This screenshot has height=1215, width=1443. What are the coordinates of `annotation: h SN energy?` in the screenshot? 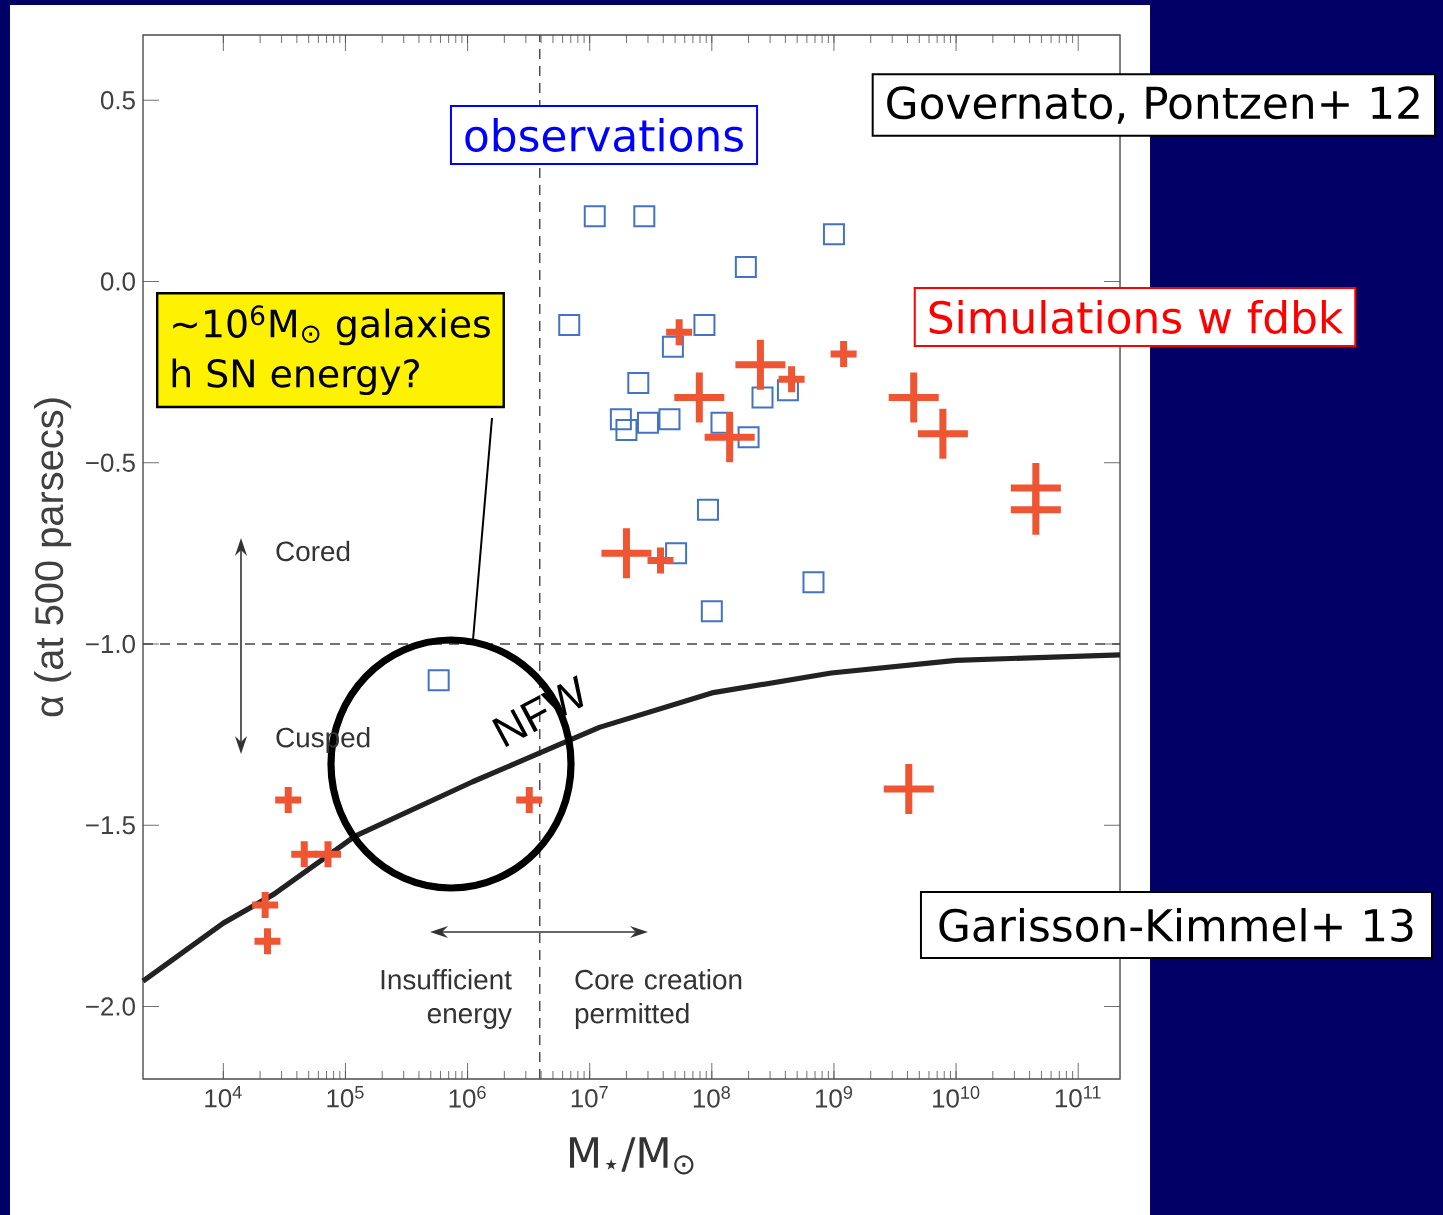 It's located at (296, 377).